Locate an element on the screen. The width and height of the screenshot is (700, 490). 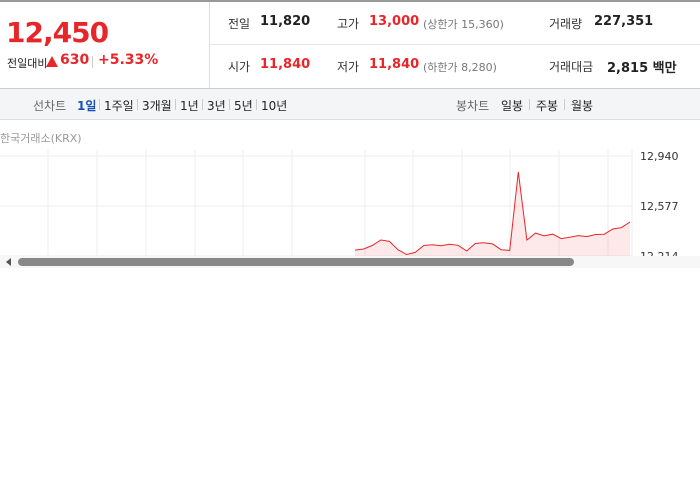
tab-label: 봉차트 is located at coordinates (473, 106).